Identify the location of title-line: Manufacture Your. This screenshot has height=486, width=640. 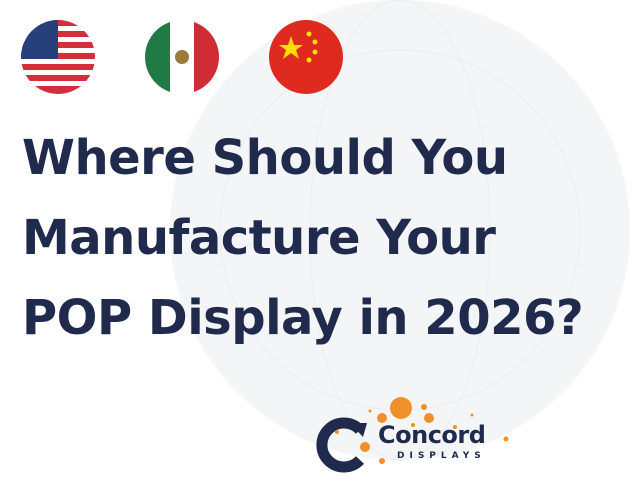
(259, 238).